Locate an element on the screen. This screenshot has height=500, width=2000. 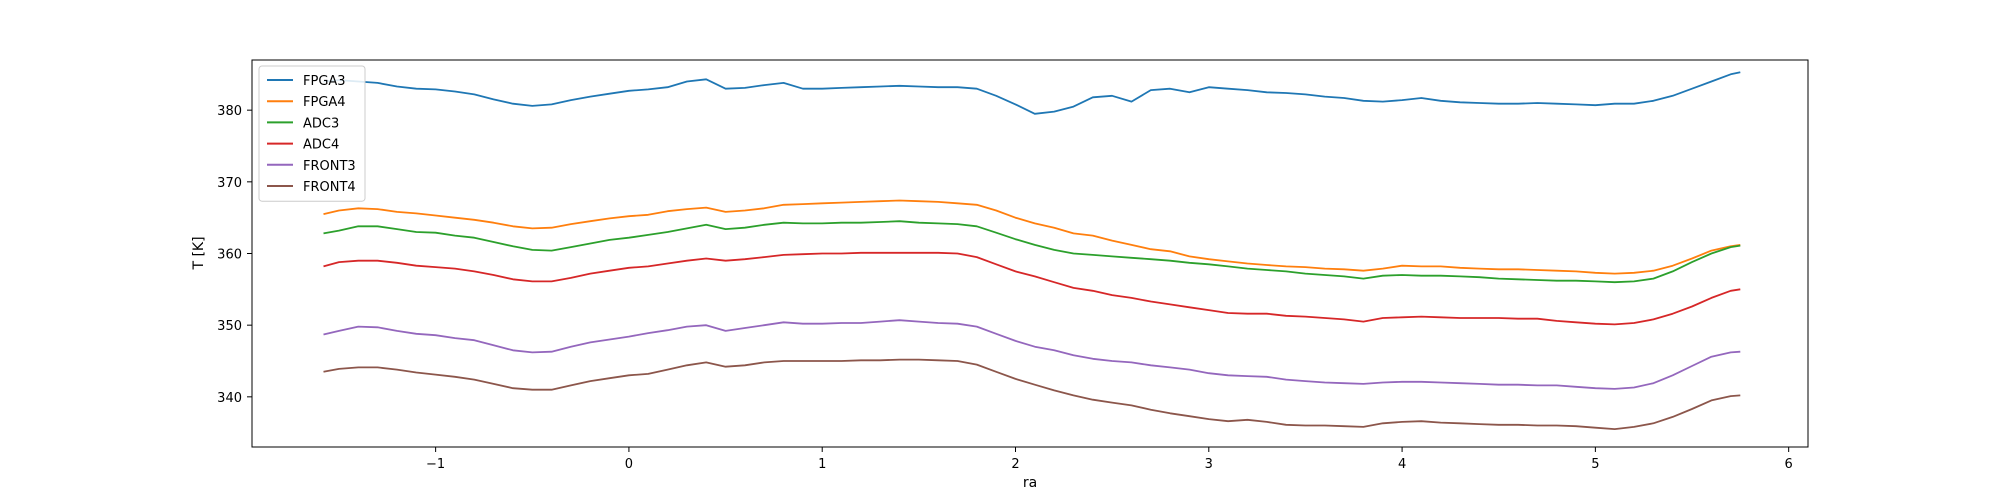
series-line-front4 is located at coordinates (1032, 394).